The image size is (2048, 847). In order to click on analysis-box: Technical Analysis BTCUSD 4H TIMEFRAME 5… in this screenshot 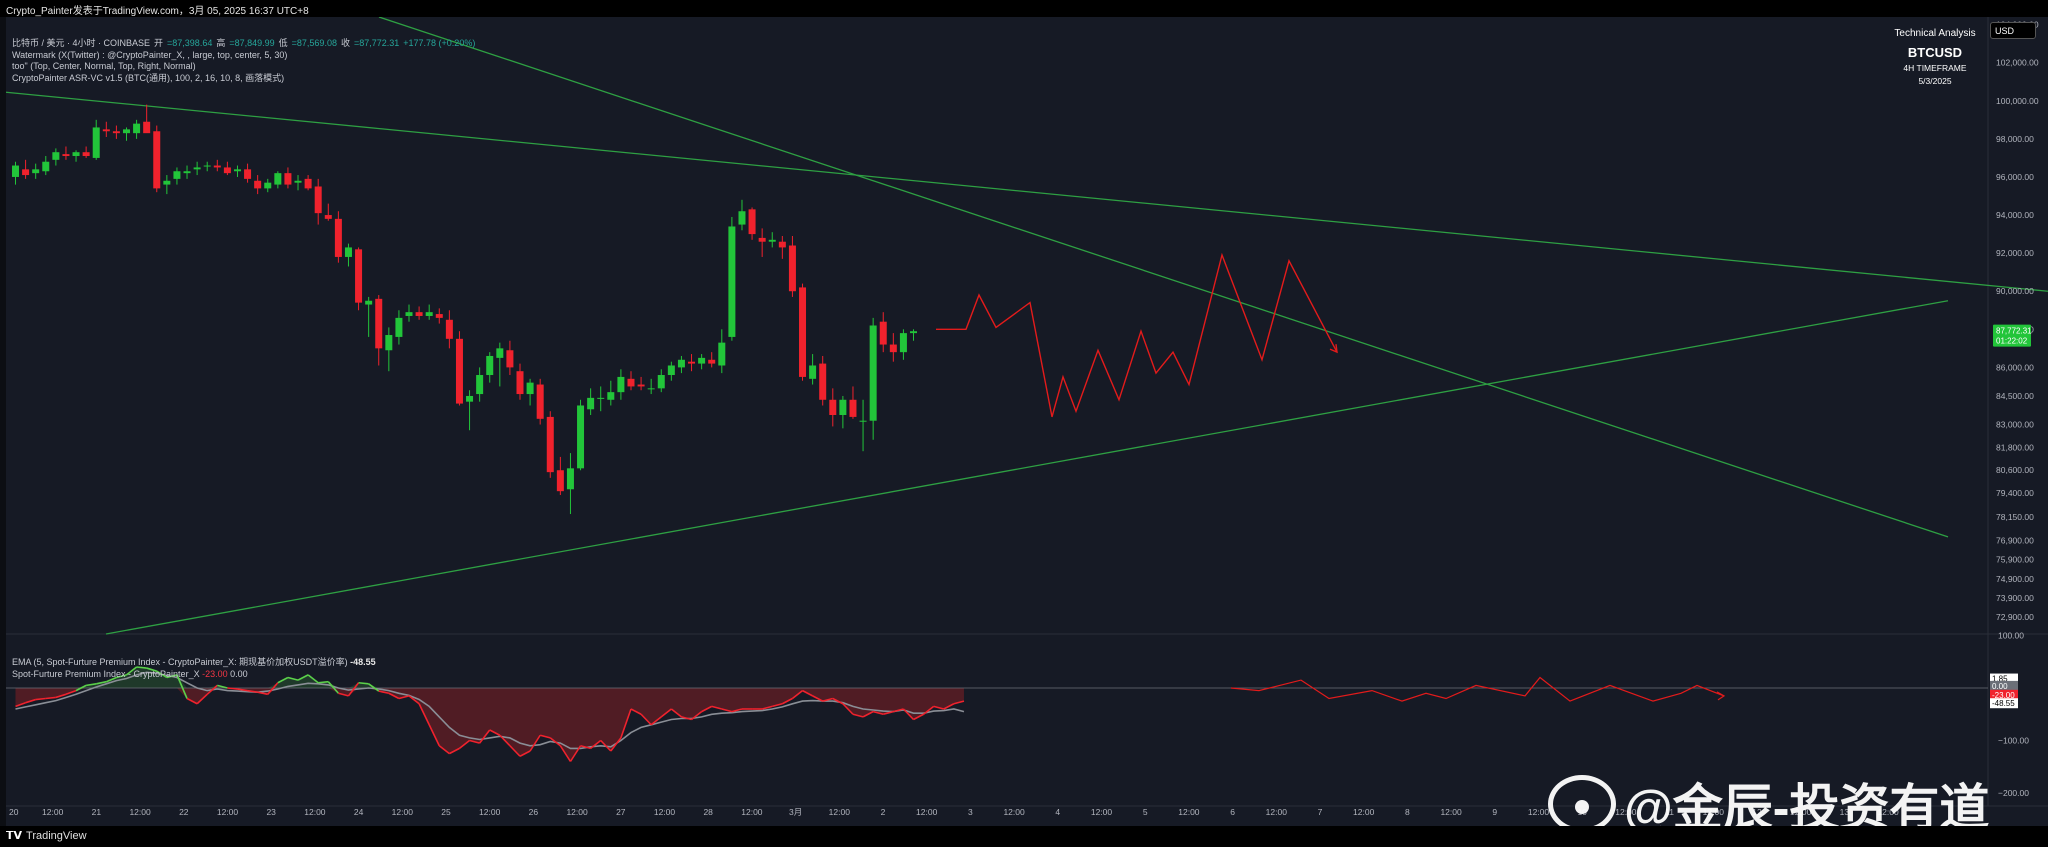, I will do `click(1935, 57)`.